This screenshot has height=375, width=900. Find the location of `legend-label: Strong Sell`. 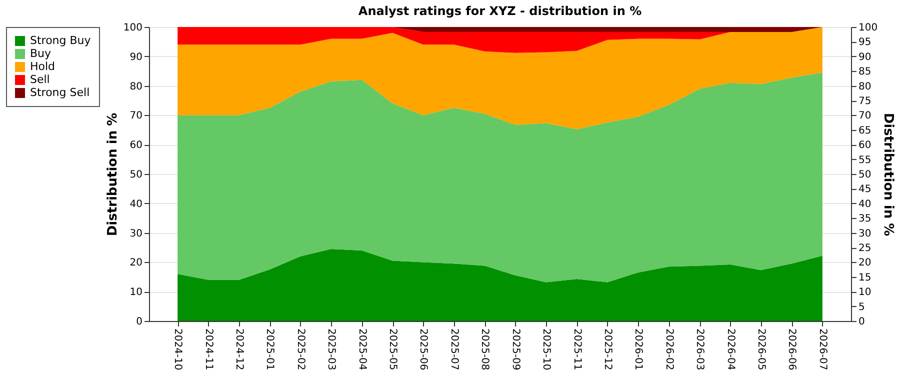

legend-label: Strong Sell is located at coordinates (60, 92).